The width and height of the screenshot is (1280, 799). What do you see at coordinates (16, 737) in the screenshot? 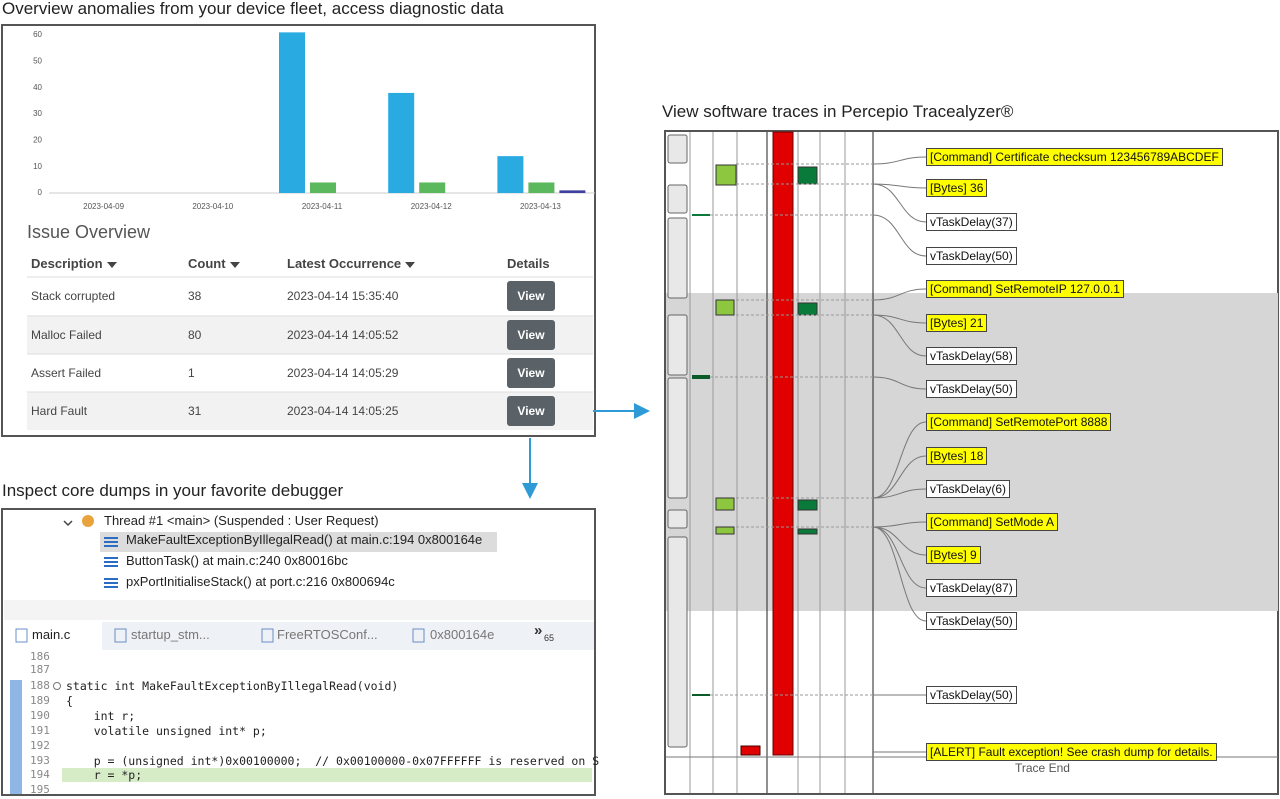
I see `change-bar` at bounding box center [16, 737].